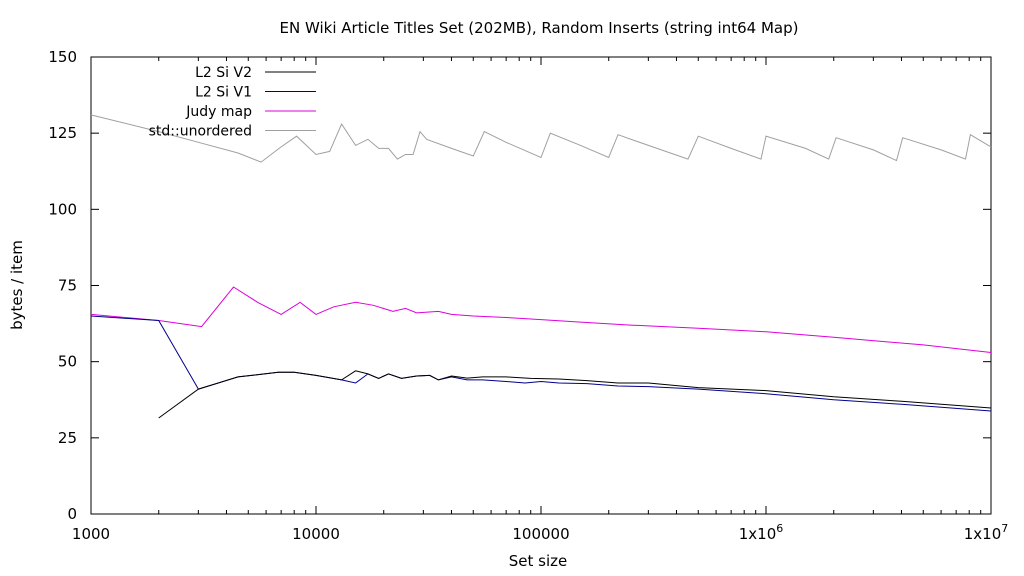  I want to click on x-tick-label: 100000, so click(540, 534).